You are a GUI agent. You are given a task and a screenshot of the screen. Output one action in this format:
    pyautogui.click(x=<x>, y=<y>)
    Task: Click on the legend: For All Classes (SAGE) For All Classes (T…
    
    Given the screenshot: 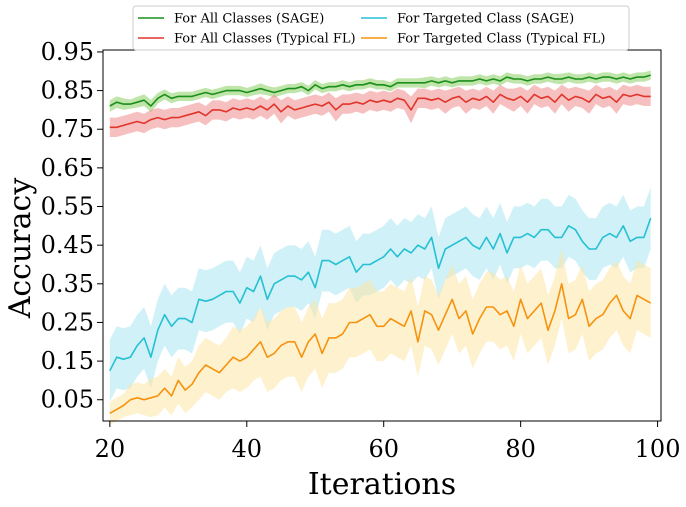 What is the action you would take?
    pyautogui.click(x=381, y=28)
    